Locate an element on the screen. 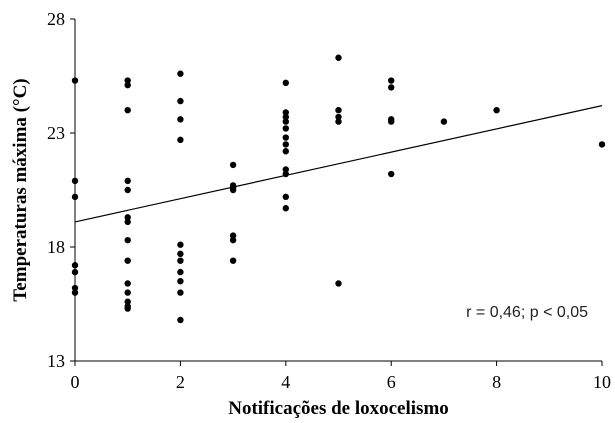  x-ticks: 0 2 4 6 8 10 is located at coordinates (341, 376).